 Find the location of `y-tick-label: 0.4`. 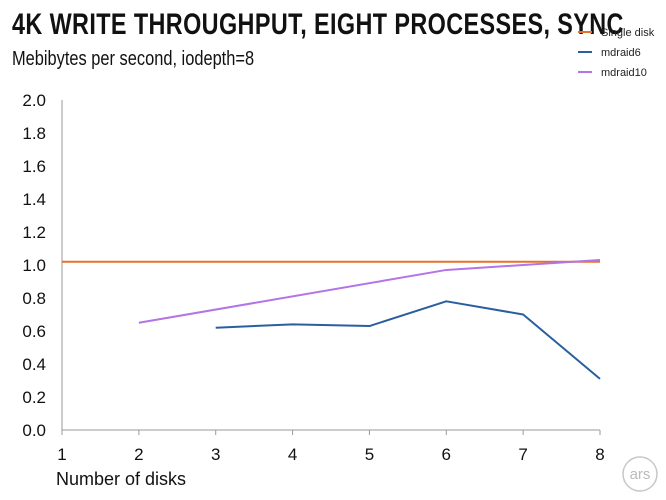

y-tick-label: 0.4 is located at coordinates (34, 364).